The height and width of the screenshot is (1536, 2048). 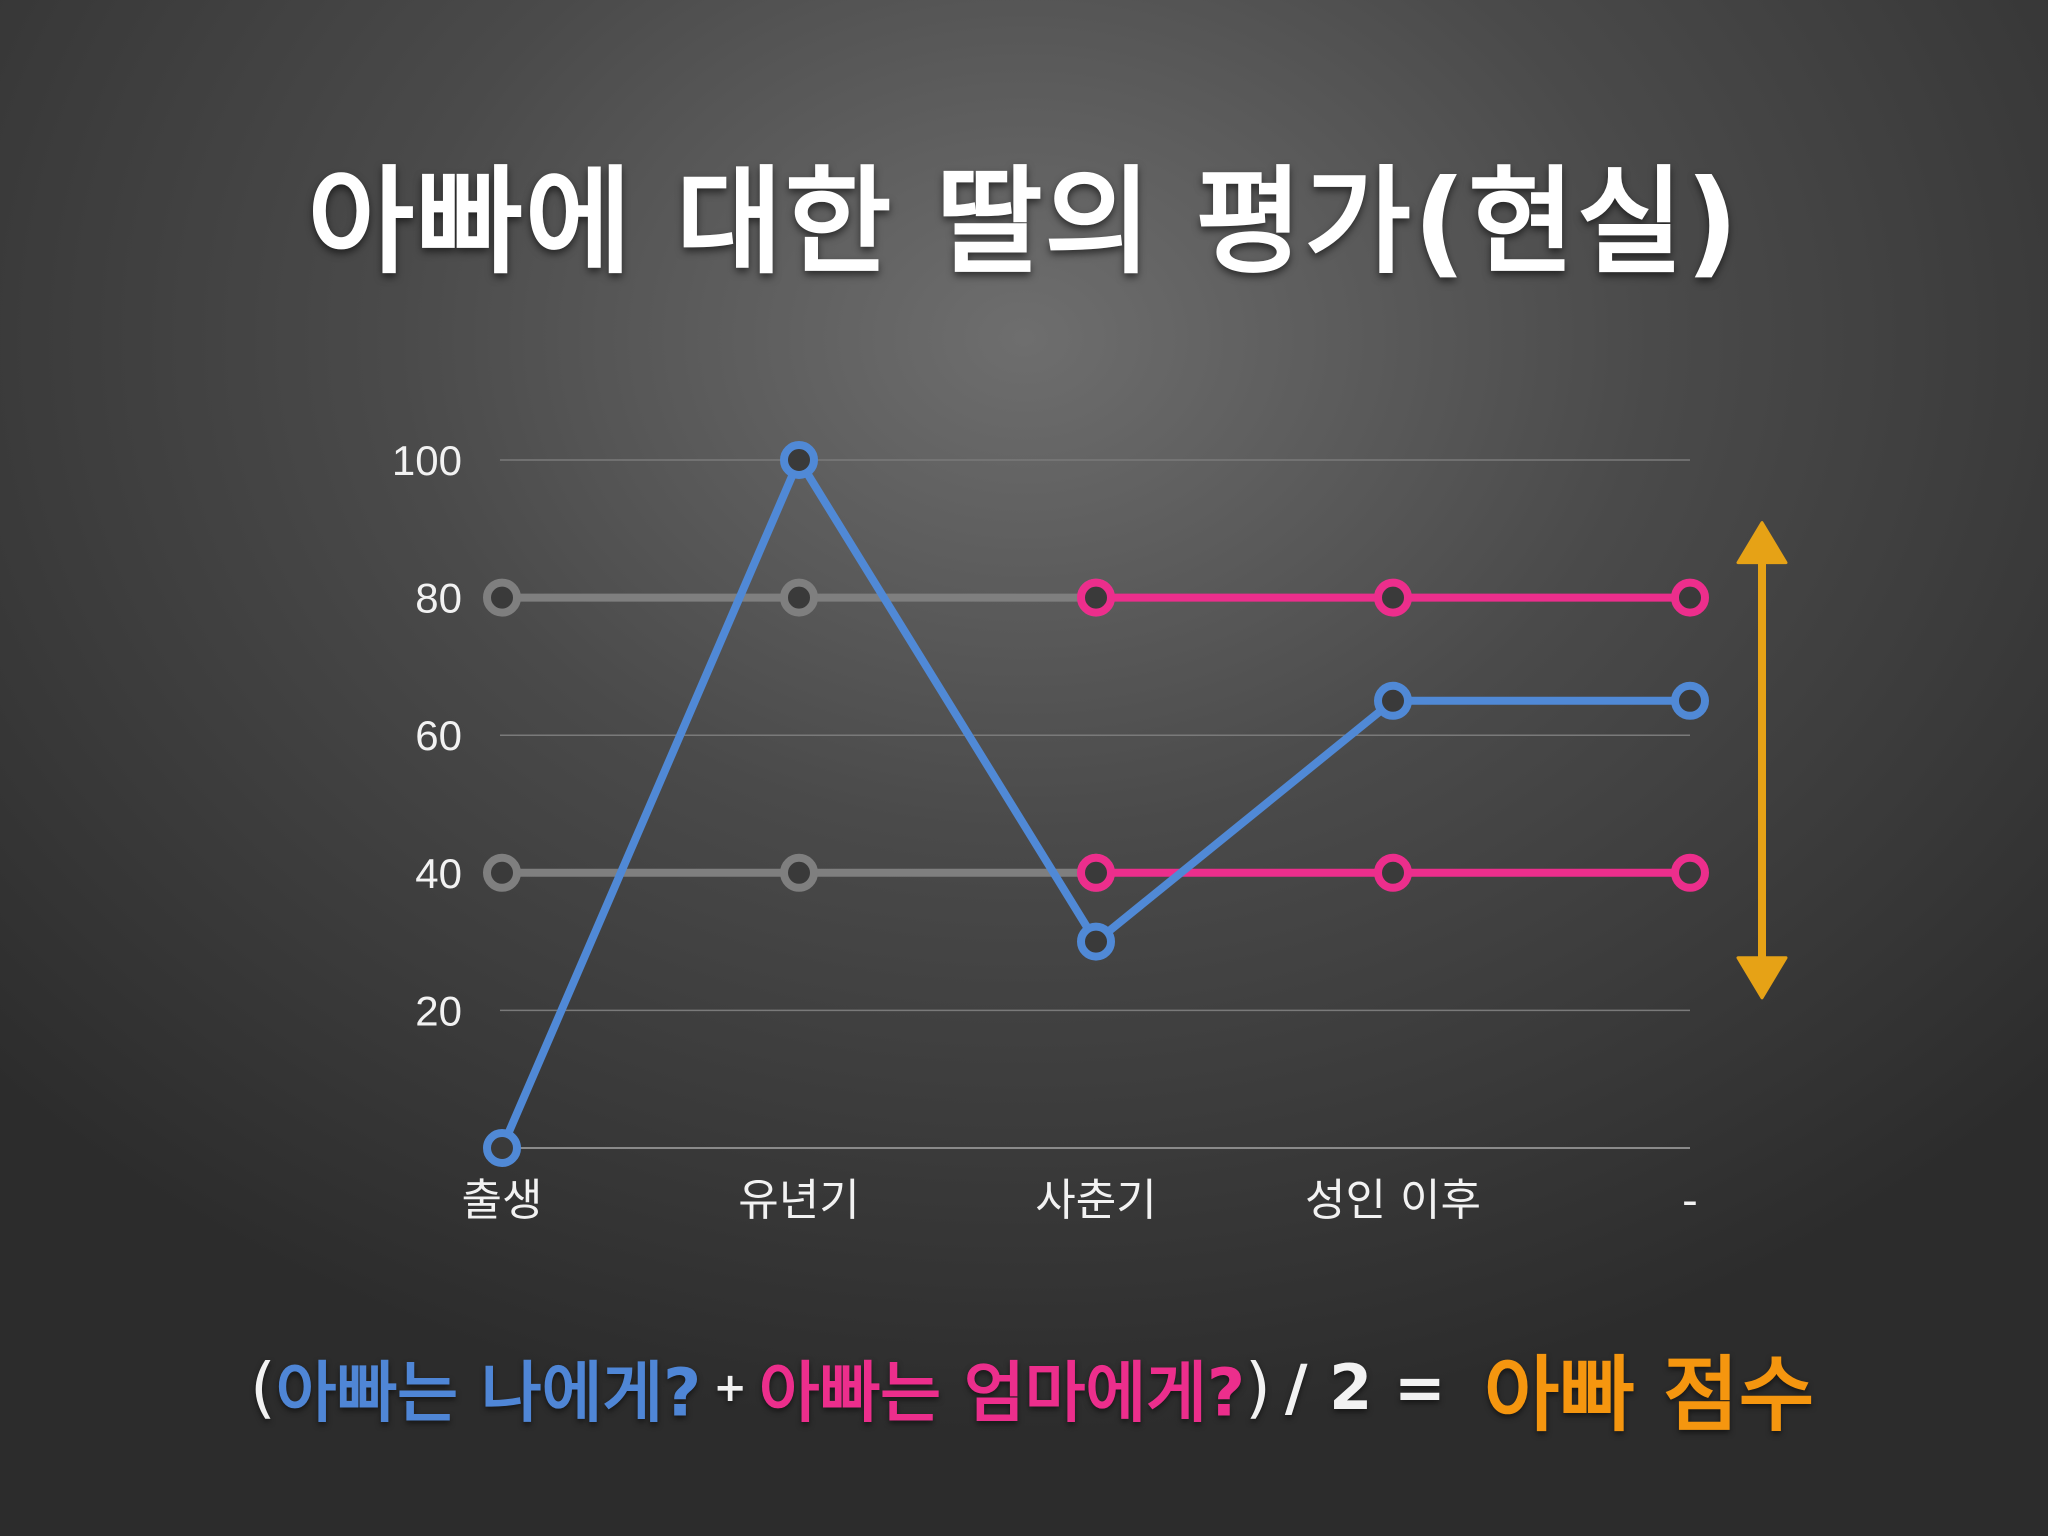 What do you see at coordinates (1690, 1200) in the screenshot?
I see `x-tick-label-4: -` at bounding box center [1690, 1200].